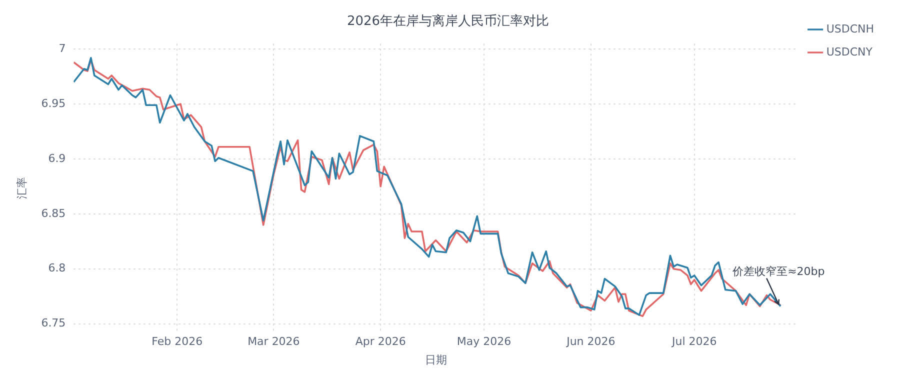  Describe the element at coordinates (177, 341) in the screenshot. I see `x-tick-label: Feb 2026` at that location.